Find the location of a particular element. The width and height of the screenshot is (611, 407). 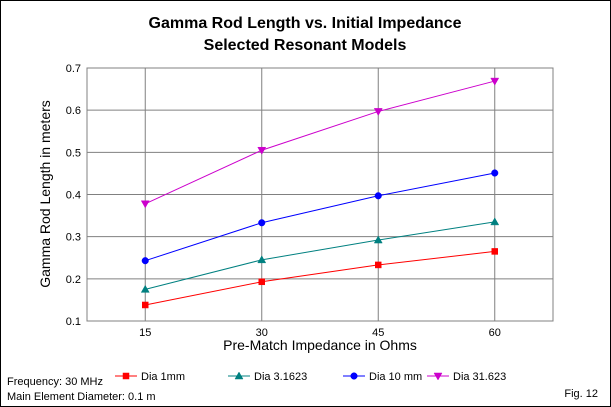

legend-item: Dia 31.623 is located at coordinates (466, 377).